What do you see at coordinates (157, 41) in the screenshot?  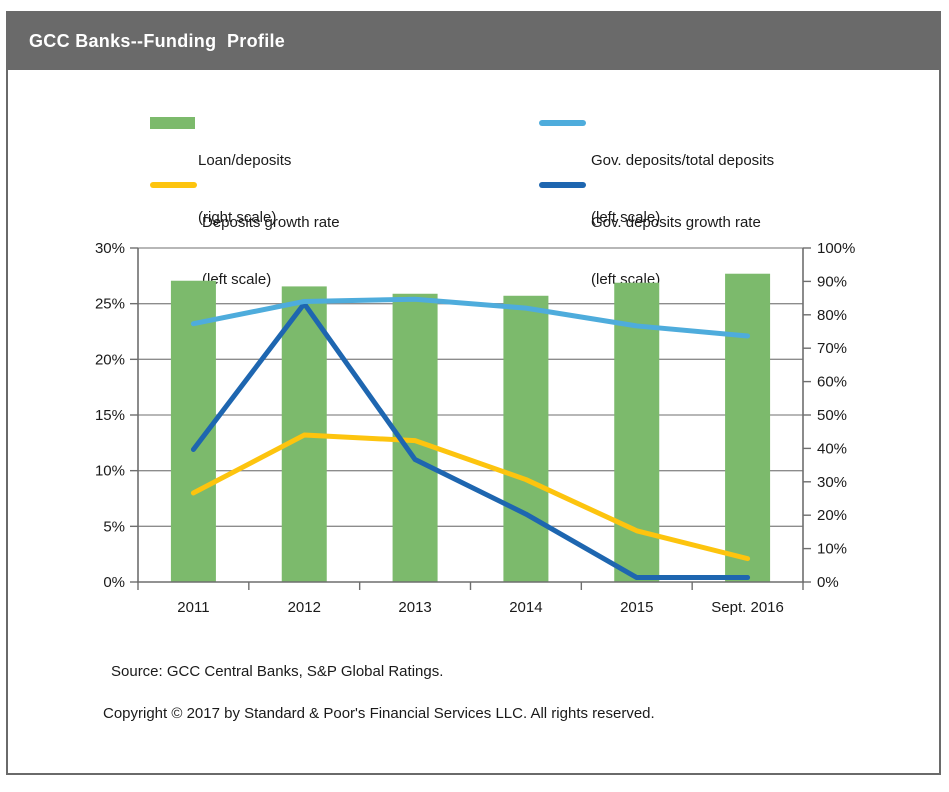 I see `figure-title: GCC Banks--Funding Profile` at bounding box center [157, 41].